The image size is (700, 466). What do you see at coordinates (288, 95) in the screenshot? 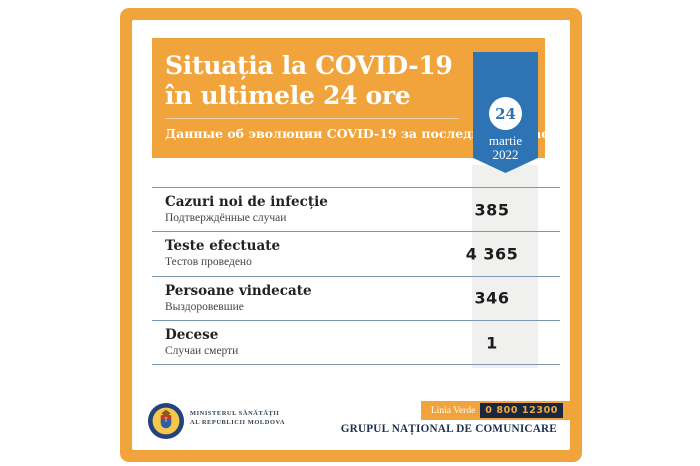
I see `title-line-2: în ultimele 24 ore` at bounding box center [288, 95].